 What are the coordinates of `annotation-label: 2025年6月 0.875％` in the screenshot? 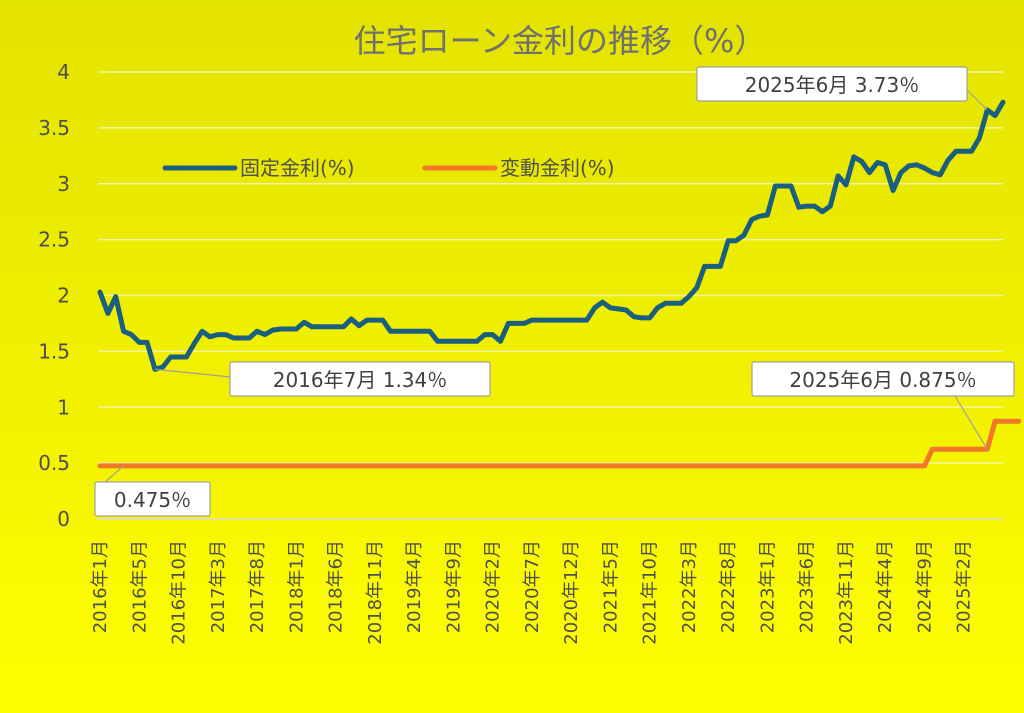 It's located at (882, 380).